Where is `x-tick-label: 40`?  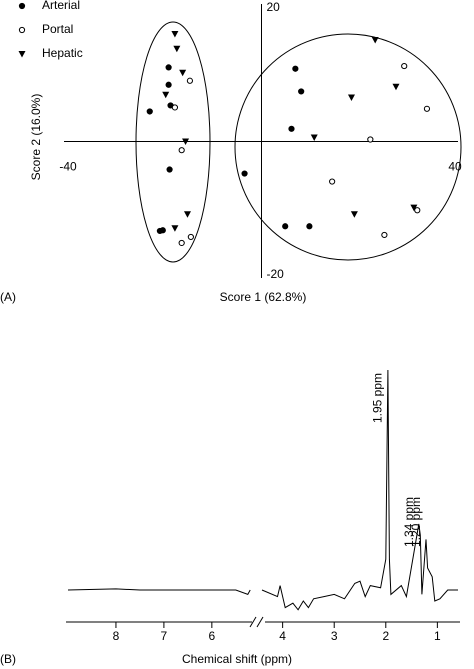
x-tick-label: 40 is located at coordinates (455, 167).